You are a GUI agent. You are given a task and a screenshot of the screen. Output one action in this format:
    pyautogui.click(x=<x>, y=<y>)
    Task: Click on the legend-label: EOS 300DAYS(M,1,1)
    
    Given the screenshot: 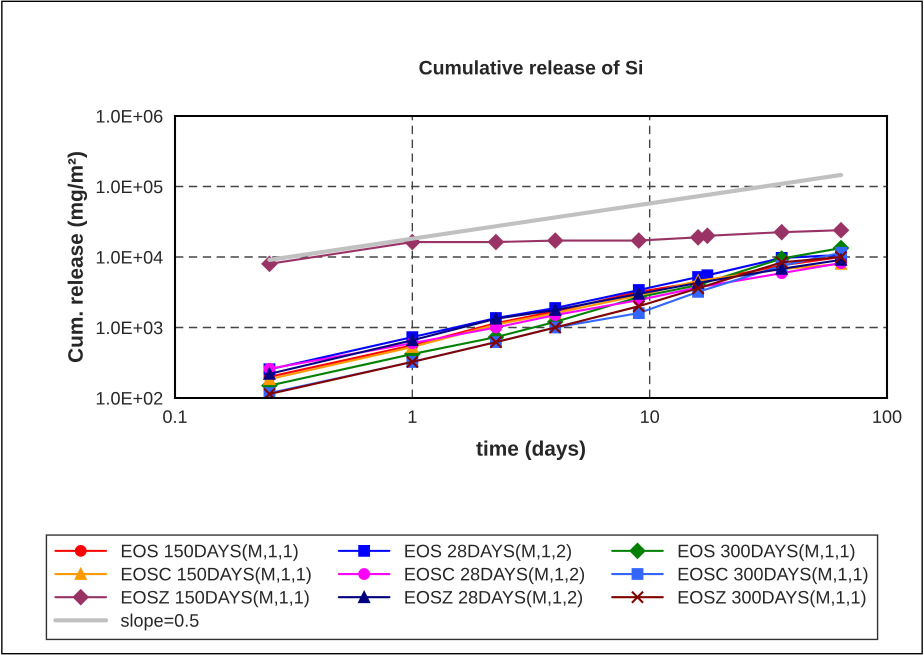 What is the action you would take?
    pyautogui.click(x=766, y=552)
    